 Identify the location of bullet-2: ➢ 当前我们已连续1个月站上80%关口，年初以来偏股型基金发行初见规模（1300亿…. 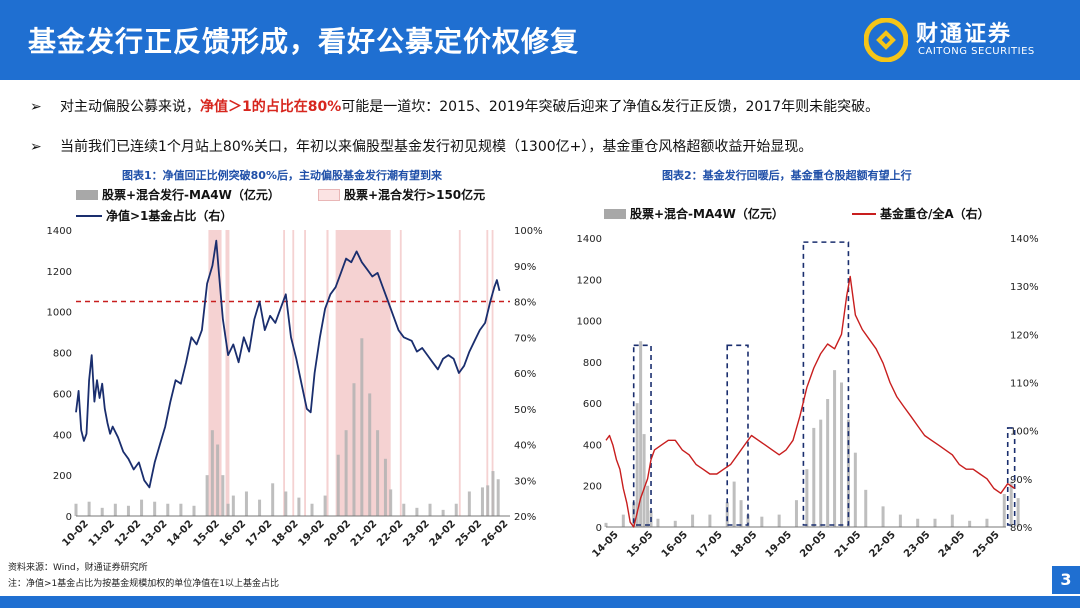
(421, 146).